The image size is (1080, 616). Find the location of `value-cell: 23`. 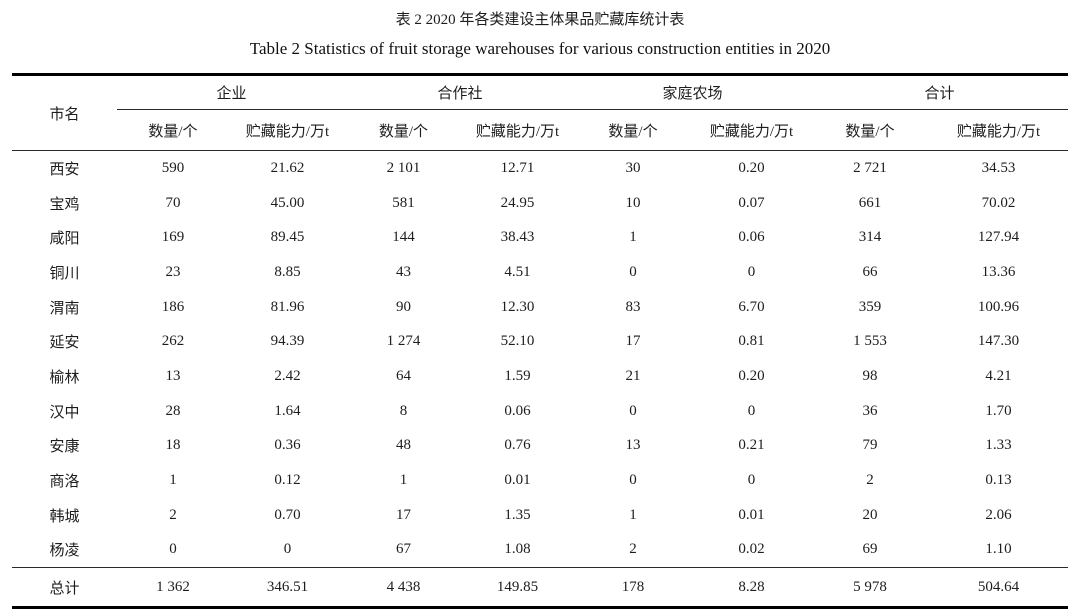

value-cell: 23 is located at coordinates (173, 271).